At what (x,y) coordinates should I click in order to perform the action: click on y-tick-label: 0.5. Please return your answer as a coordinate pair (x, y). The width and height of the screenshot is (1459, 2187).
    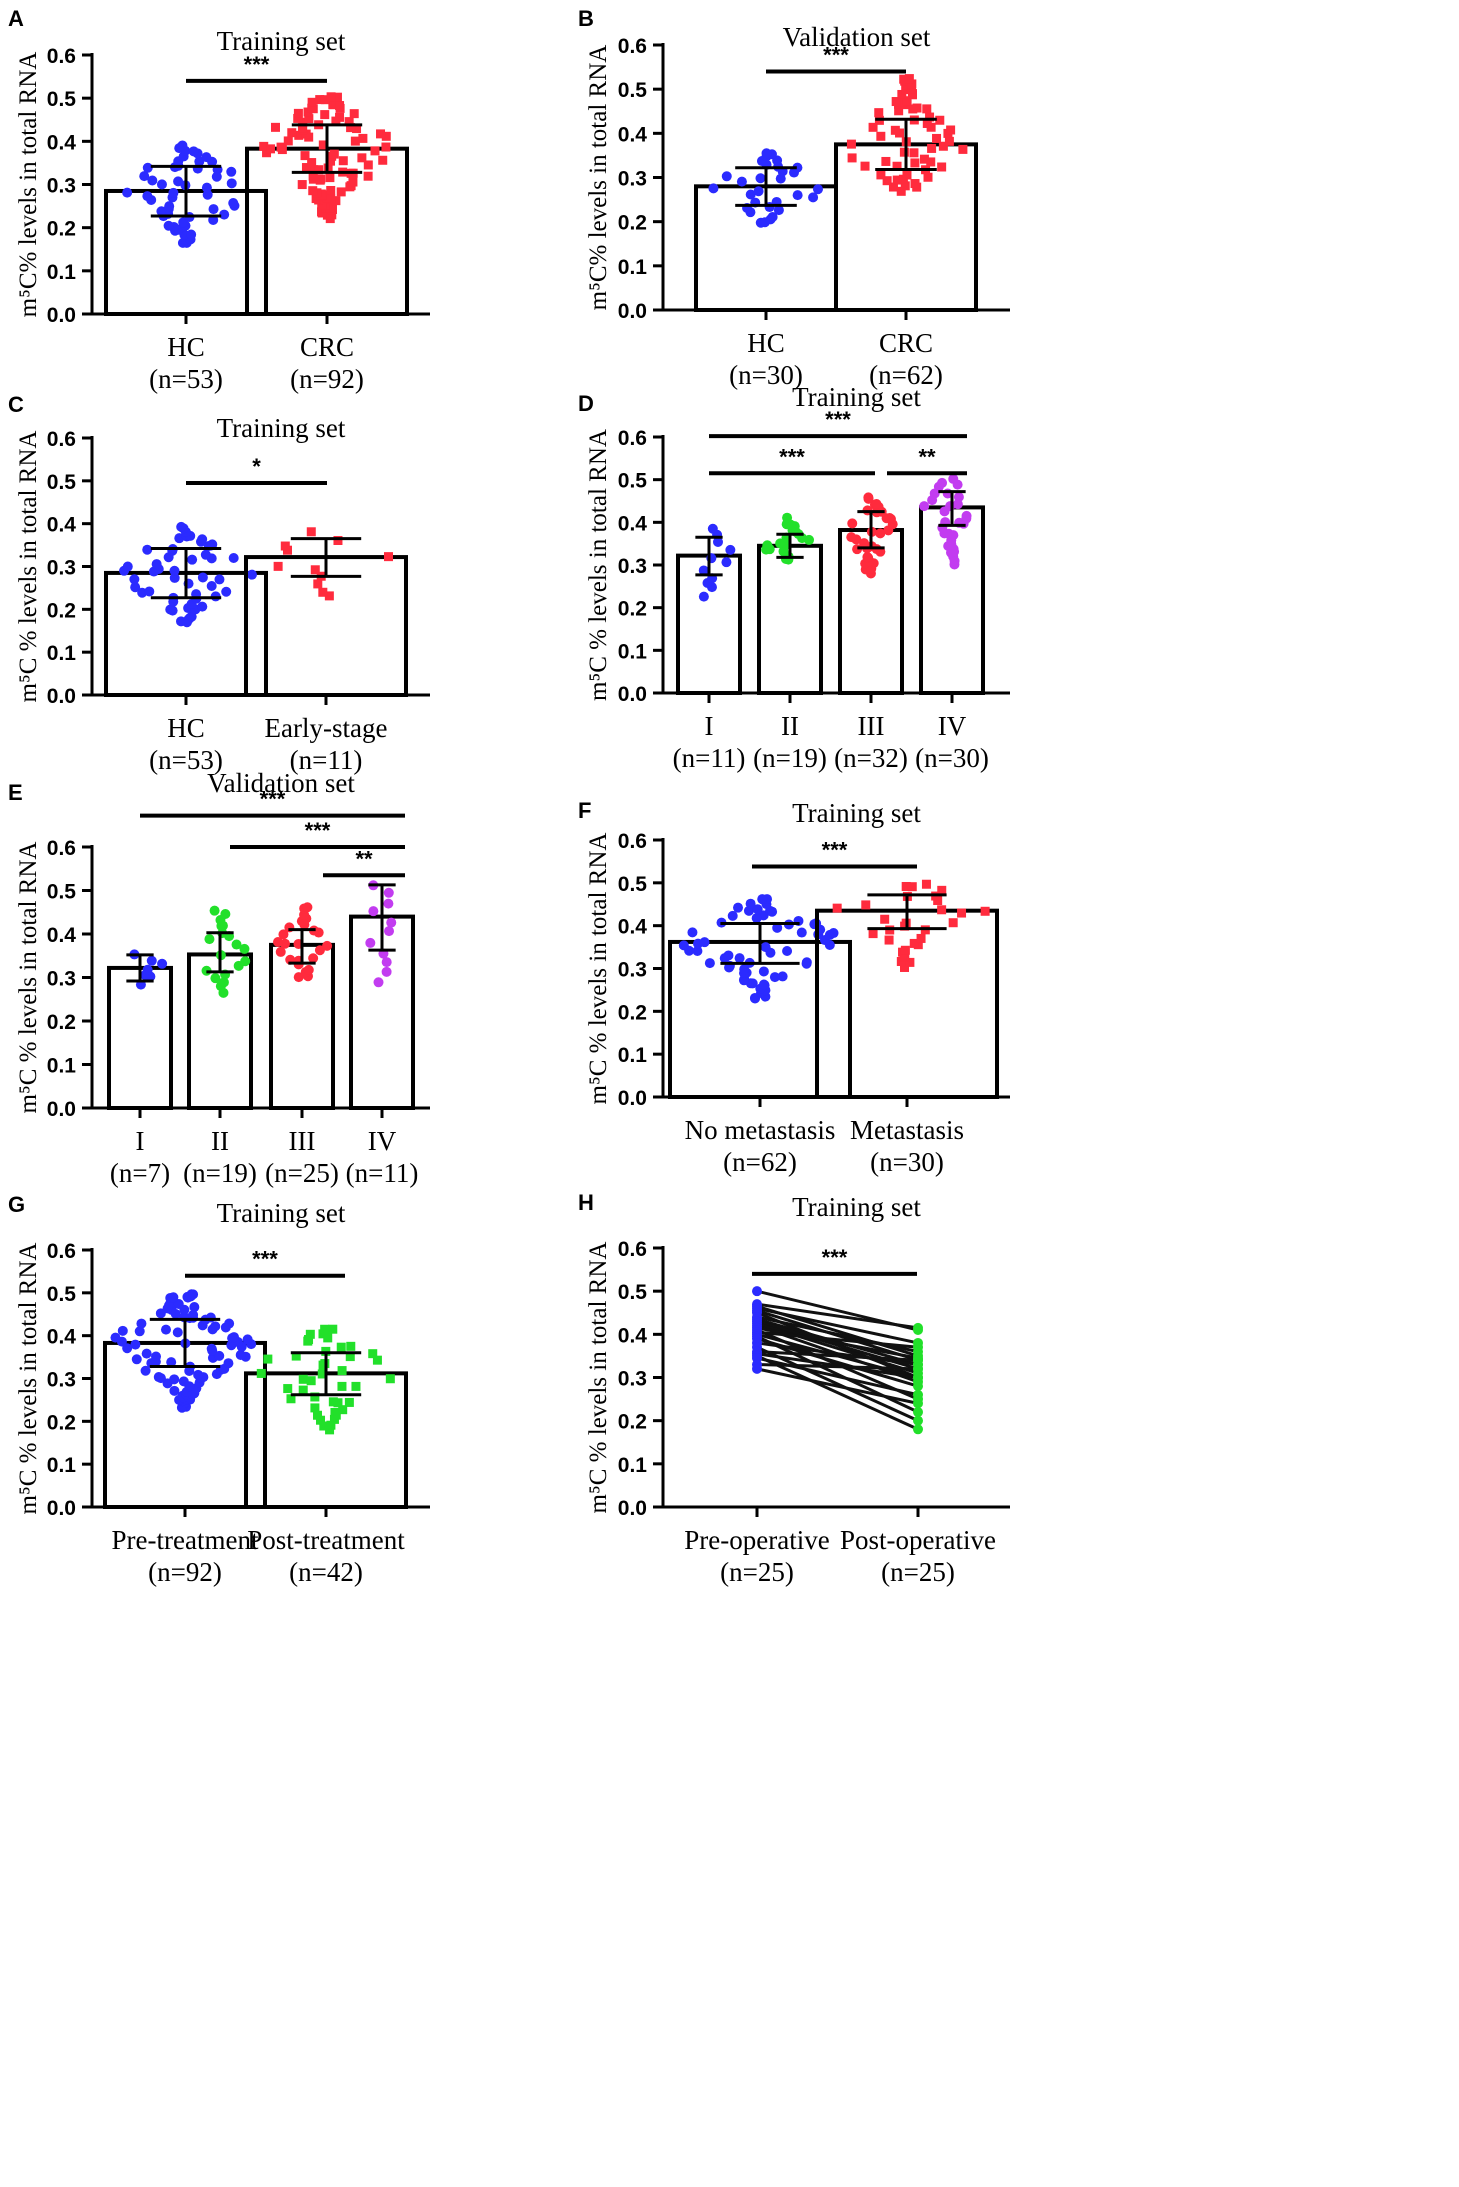
    Looking at the image, I should click on (633, 1292).